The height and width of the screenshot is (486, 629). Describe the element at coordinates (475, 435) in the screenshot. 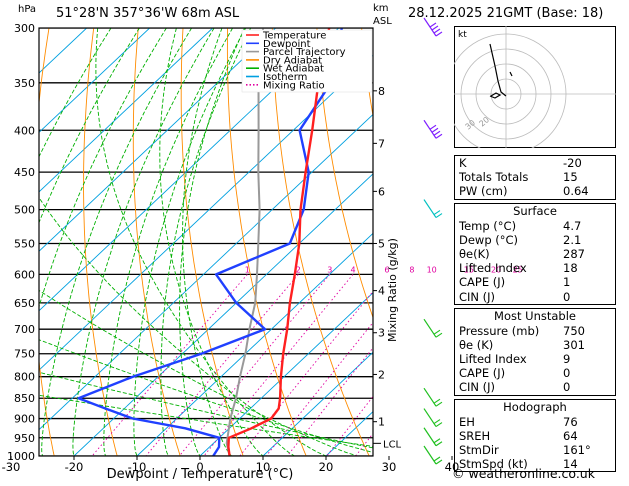

I see `hodo-label: SREH` at that location.